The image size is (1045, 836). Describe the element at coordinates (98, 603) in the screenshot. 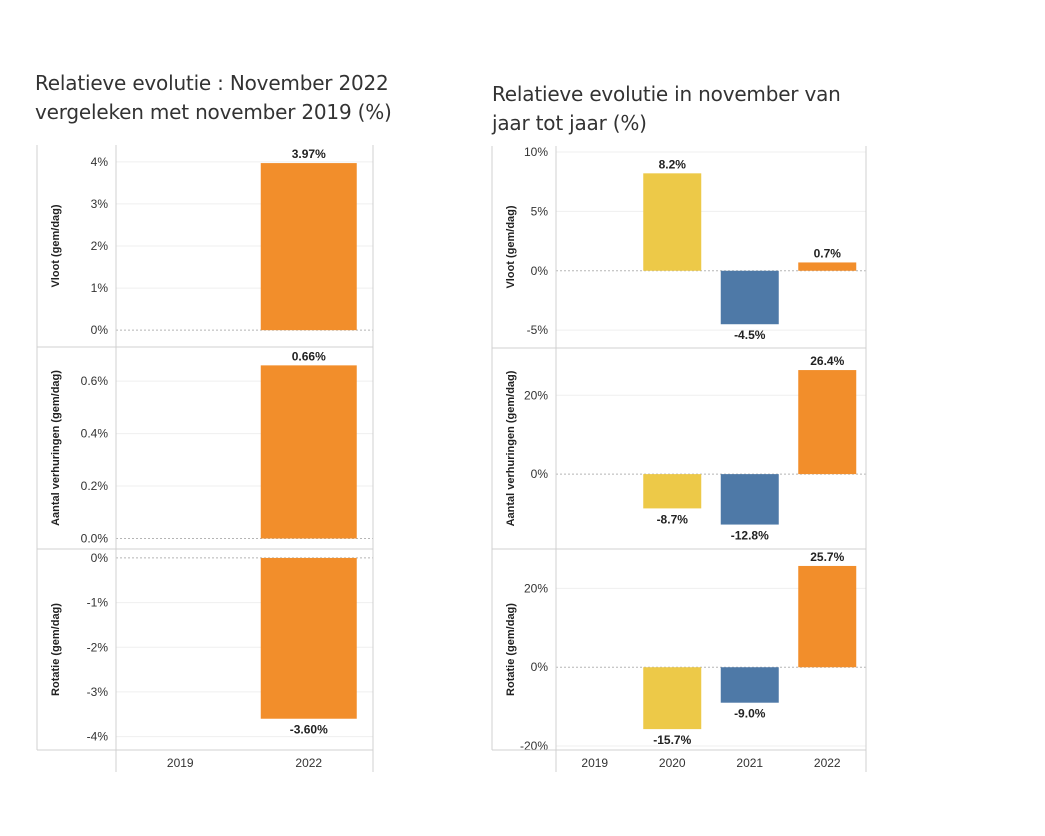

I see `y-tick-label: -1%` at that location.